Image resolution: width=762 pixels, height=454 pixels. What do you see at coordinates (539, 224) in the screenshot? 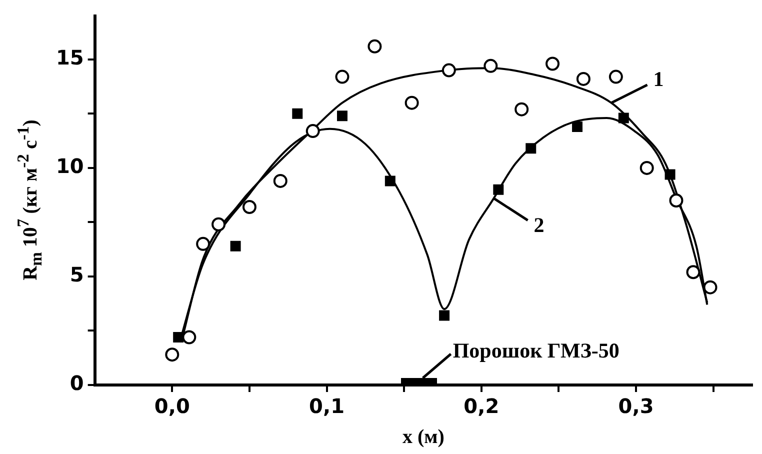
I see `series-label: 2` at bounding box center [539, 224].